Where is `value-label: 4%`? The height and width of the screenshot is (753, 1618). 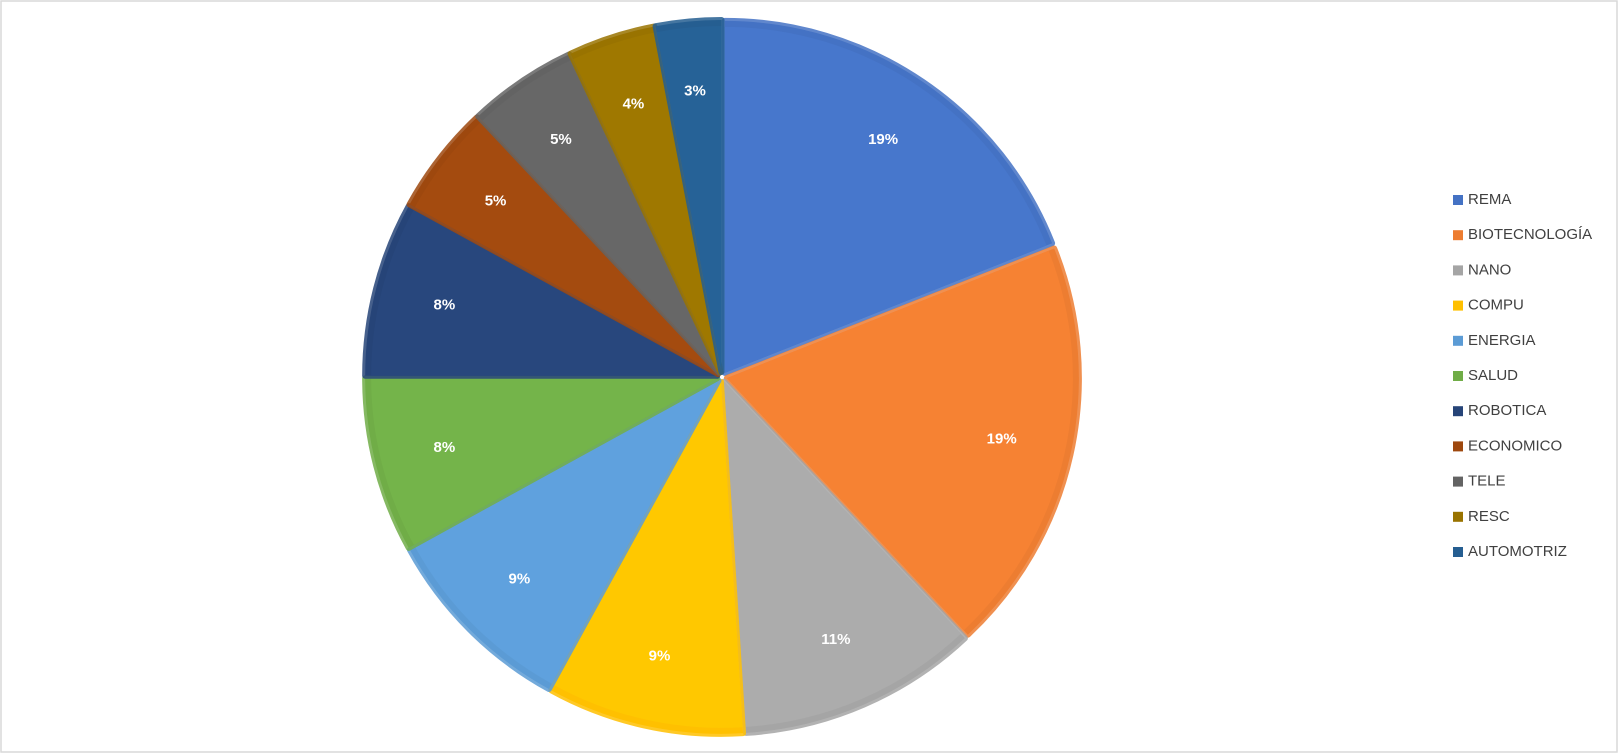 value-label: 4% is located at coordinates (634, 103).